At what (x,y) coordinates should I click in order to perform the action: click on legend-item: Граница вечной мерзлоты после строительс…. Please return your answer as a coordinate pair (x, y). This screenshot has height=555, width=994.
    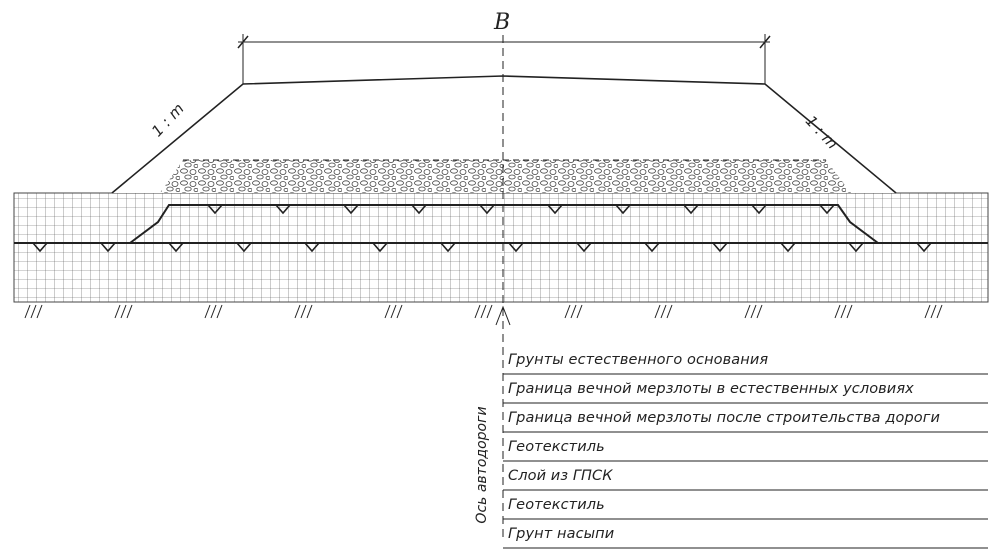
    Looking at the image, I should click on (724, 418).